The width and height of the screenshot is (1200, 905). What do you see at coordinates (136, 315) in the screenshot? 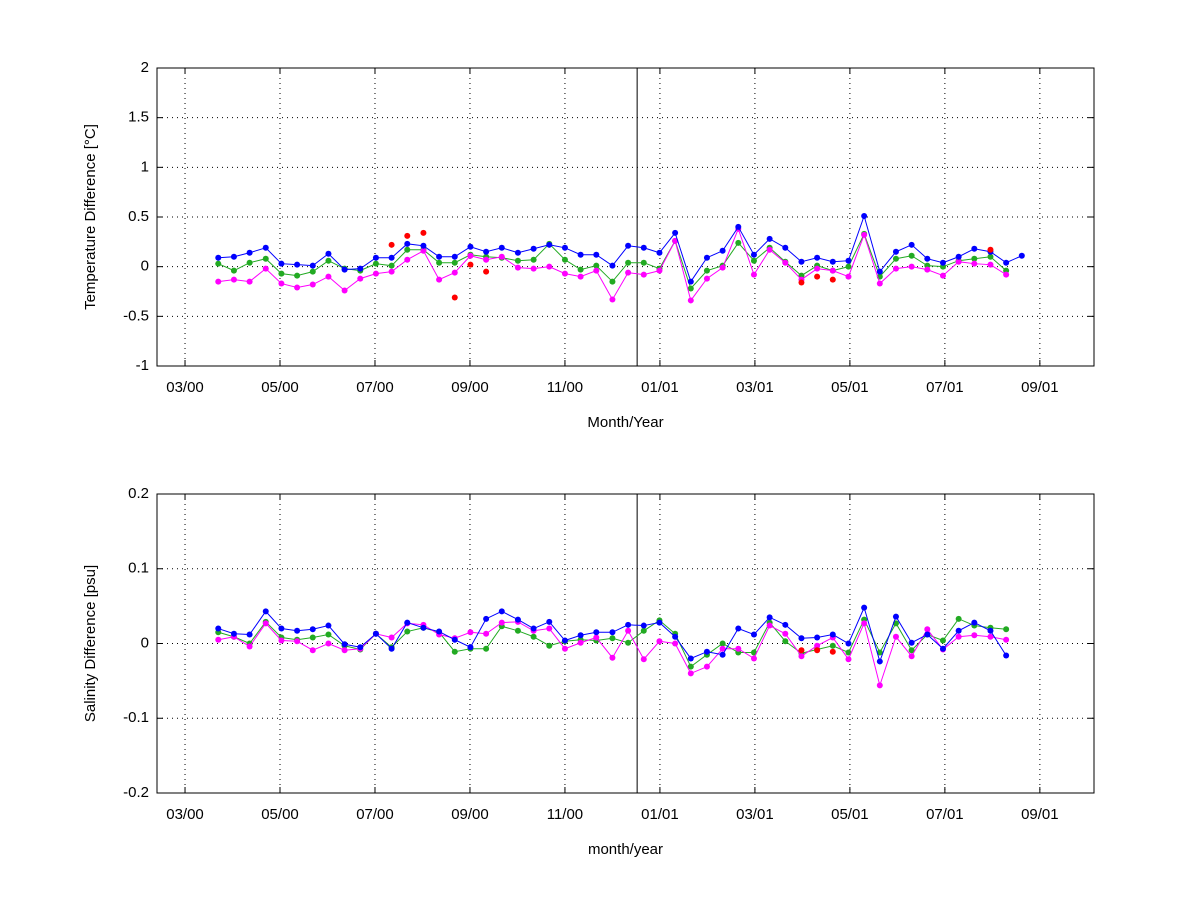
I see `y-tick-label: -0.5` at bounding box center [136, 315].